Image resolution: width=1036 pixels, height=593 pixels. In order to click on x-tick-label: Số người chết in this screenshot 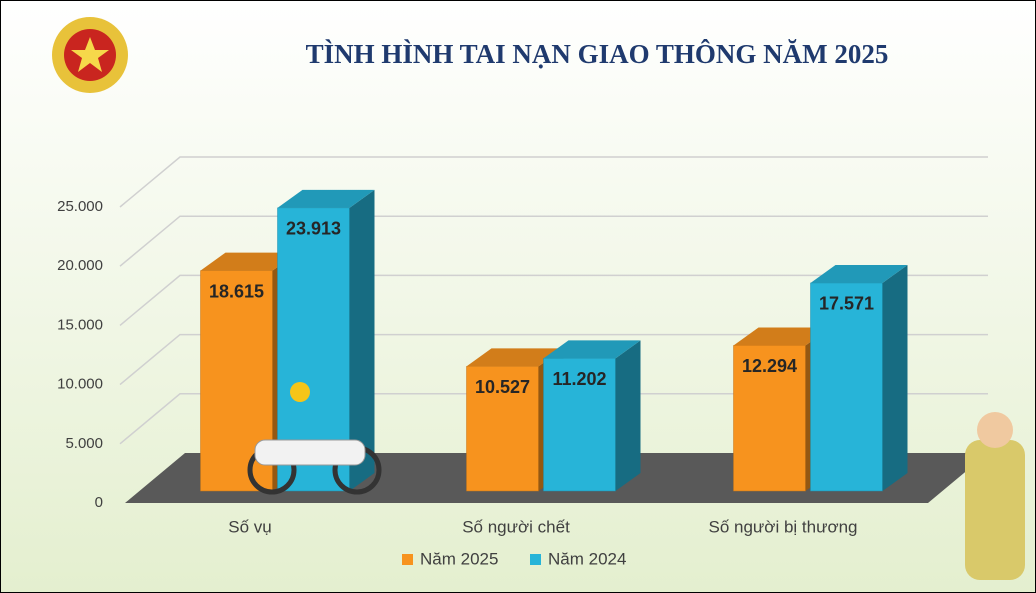, I will do `click(516, 526)`.